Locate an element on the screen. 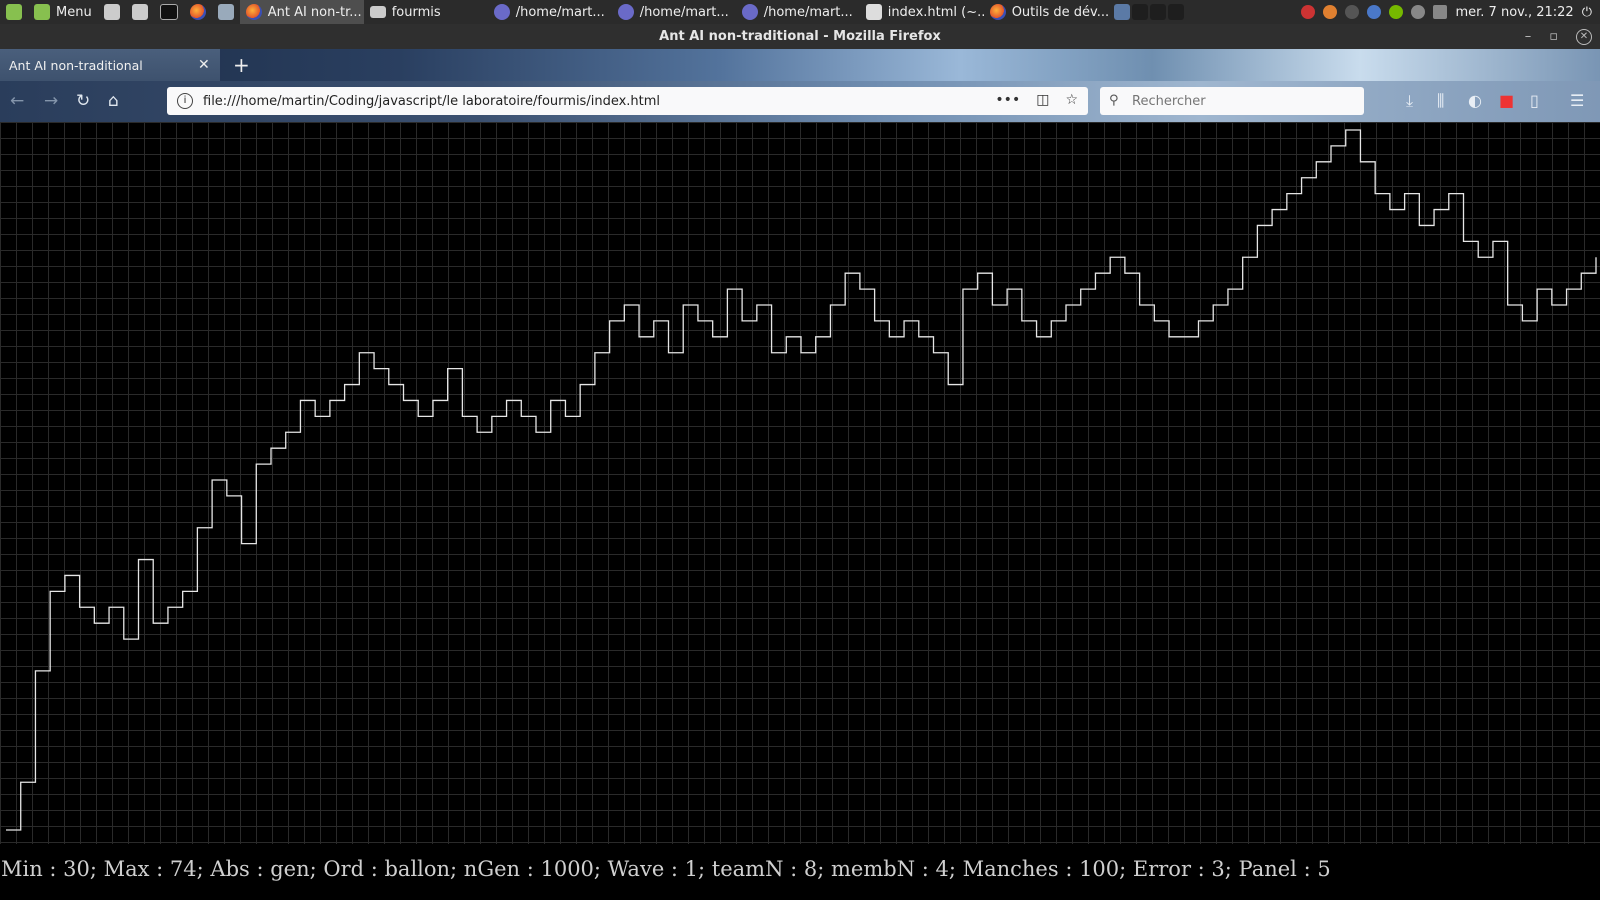 The image size is (1600, 900). tab-strip: Ant AI non-traditional ✕ + is located at coordinates (800, 65).